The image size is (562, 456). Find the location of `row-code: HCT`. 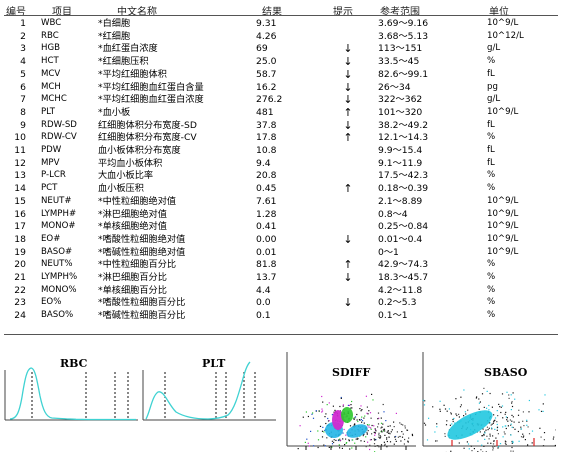

row-code: HCT is located at coordinates (50, 61).